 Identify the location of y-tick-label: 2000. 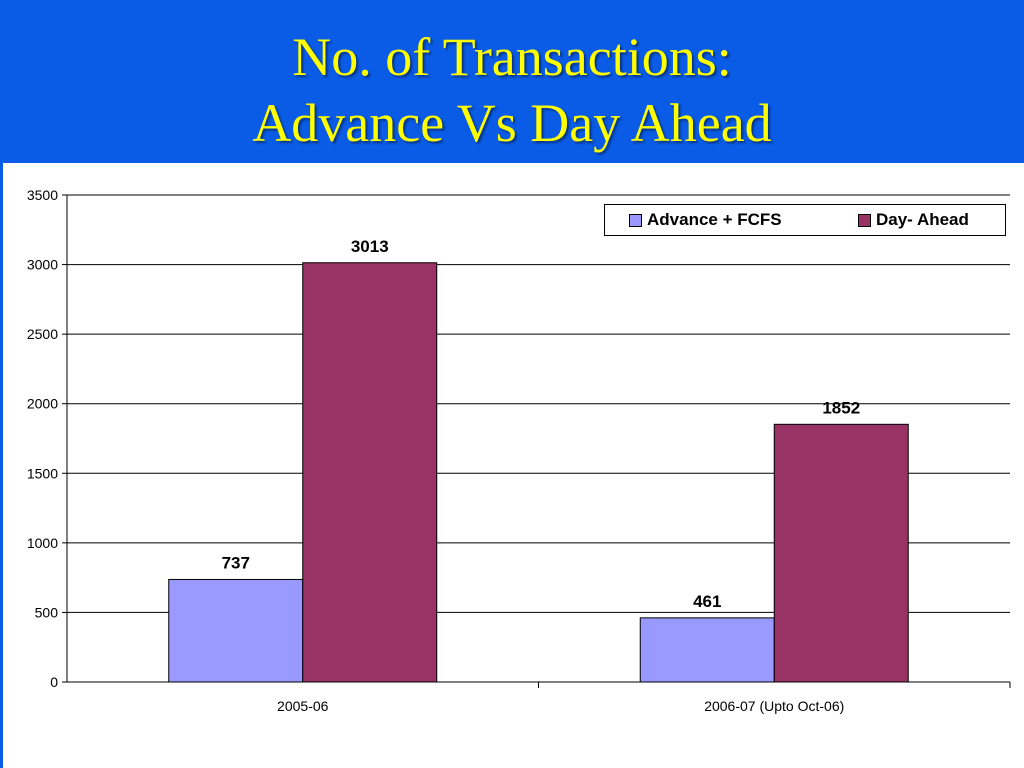
(42, 404).